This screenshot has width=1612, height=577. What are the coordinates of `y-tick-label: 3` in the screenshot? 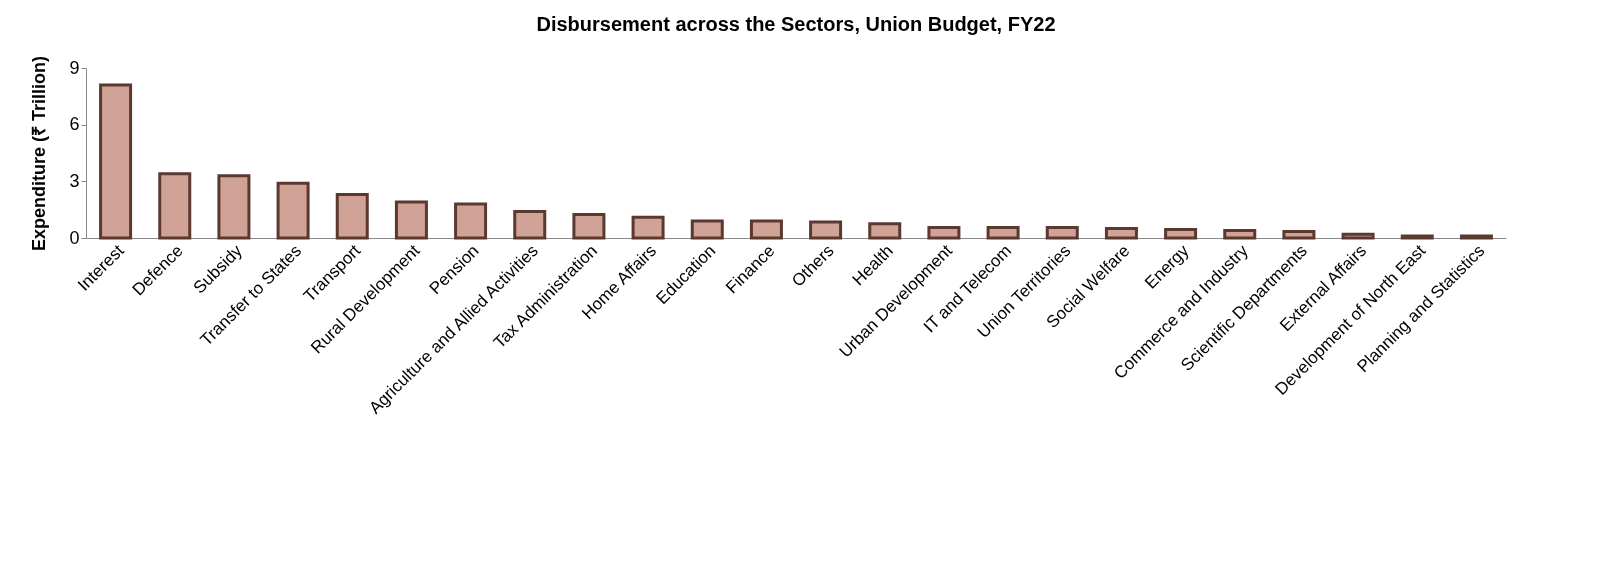 It's located at (74, 180).